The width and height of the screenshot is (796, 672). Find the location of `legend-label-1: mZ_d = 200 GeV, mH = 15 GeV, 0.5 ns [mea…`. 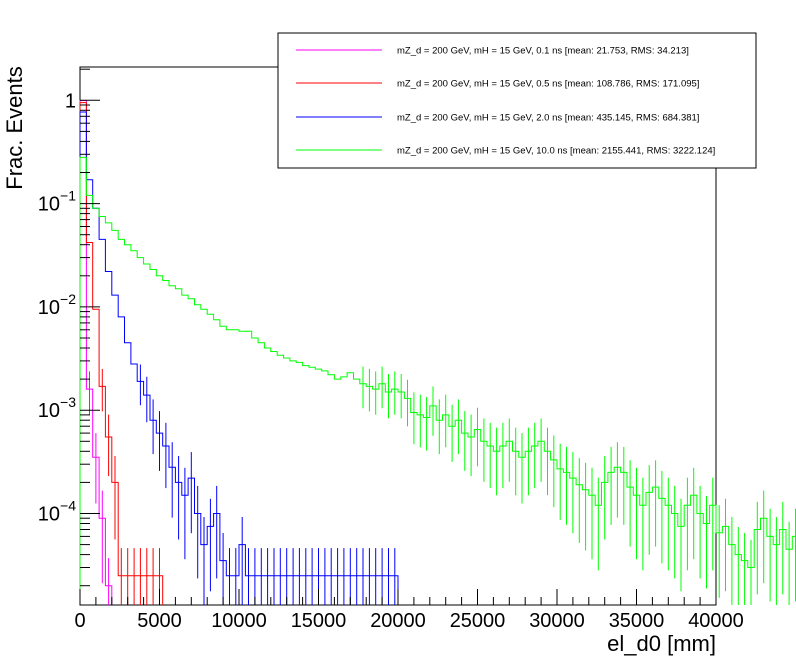

legend-label-1: mZ_d = 200 GeV, mH = 15 GeV, 0.5 ns [mea… is located at coordinates (548, 84).